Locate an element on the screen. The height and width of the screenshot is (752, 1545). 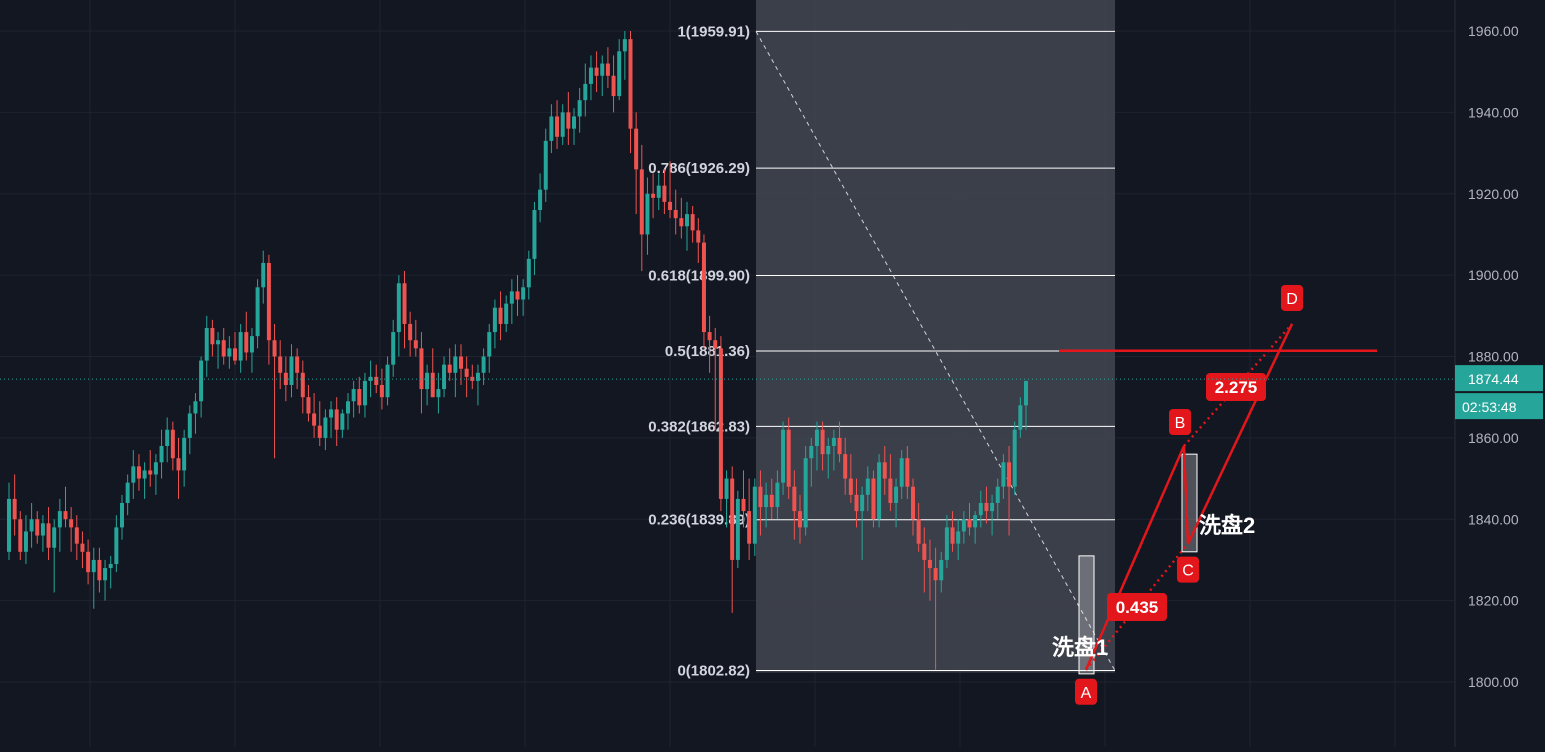
fib-level-label: 0.786(1926.29) is located at coordinates (699, 168).